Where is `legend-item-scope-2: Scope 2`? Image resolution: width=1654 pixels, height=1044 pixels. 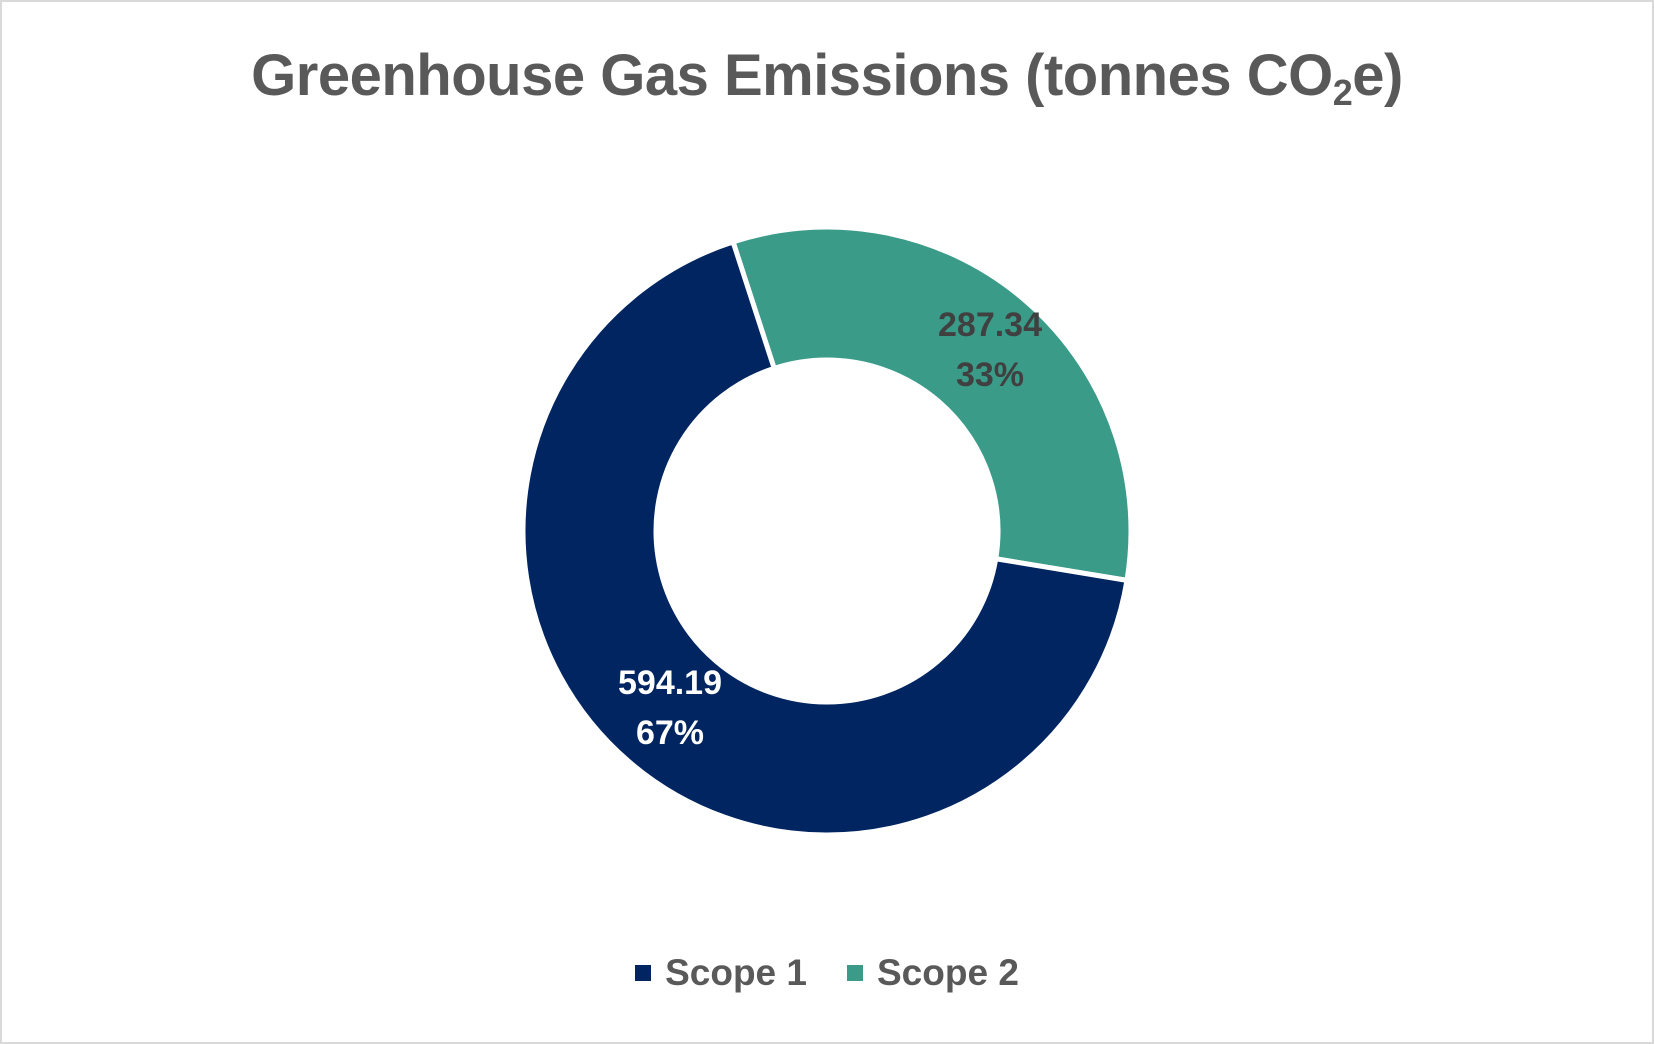
legend-item-scope-2: Scope 2 is located at coordinates (933, 973).